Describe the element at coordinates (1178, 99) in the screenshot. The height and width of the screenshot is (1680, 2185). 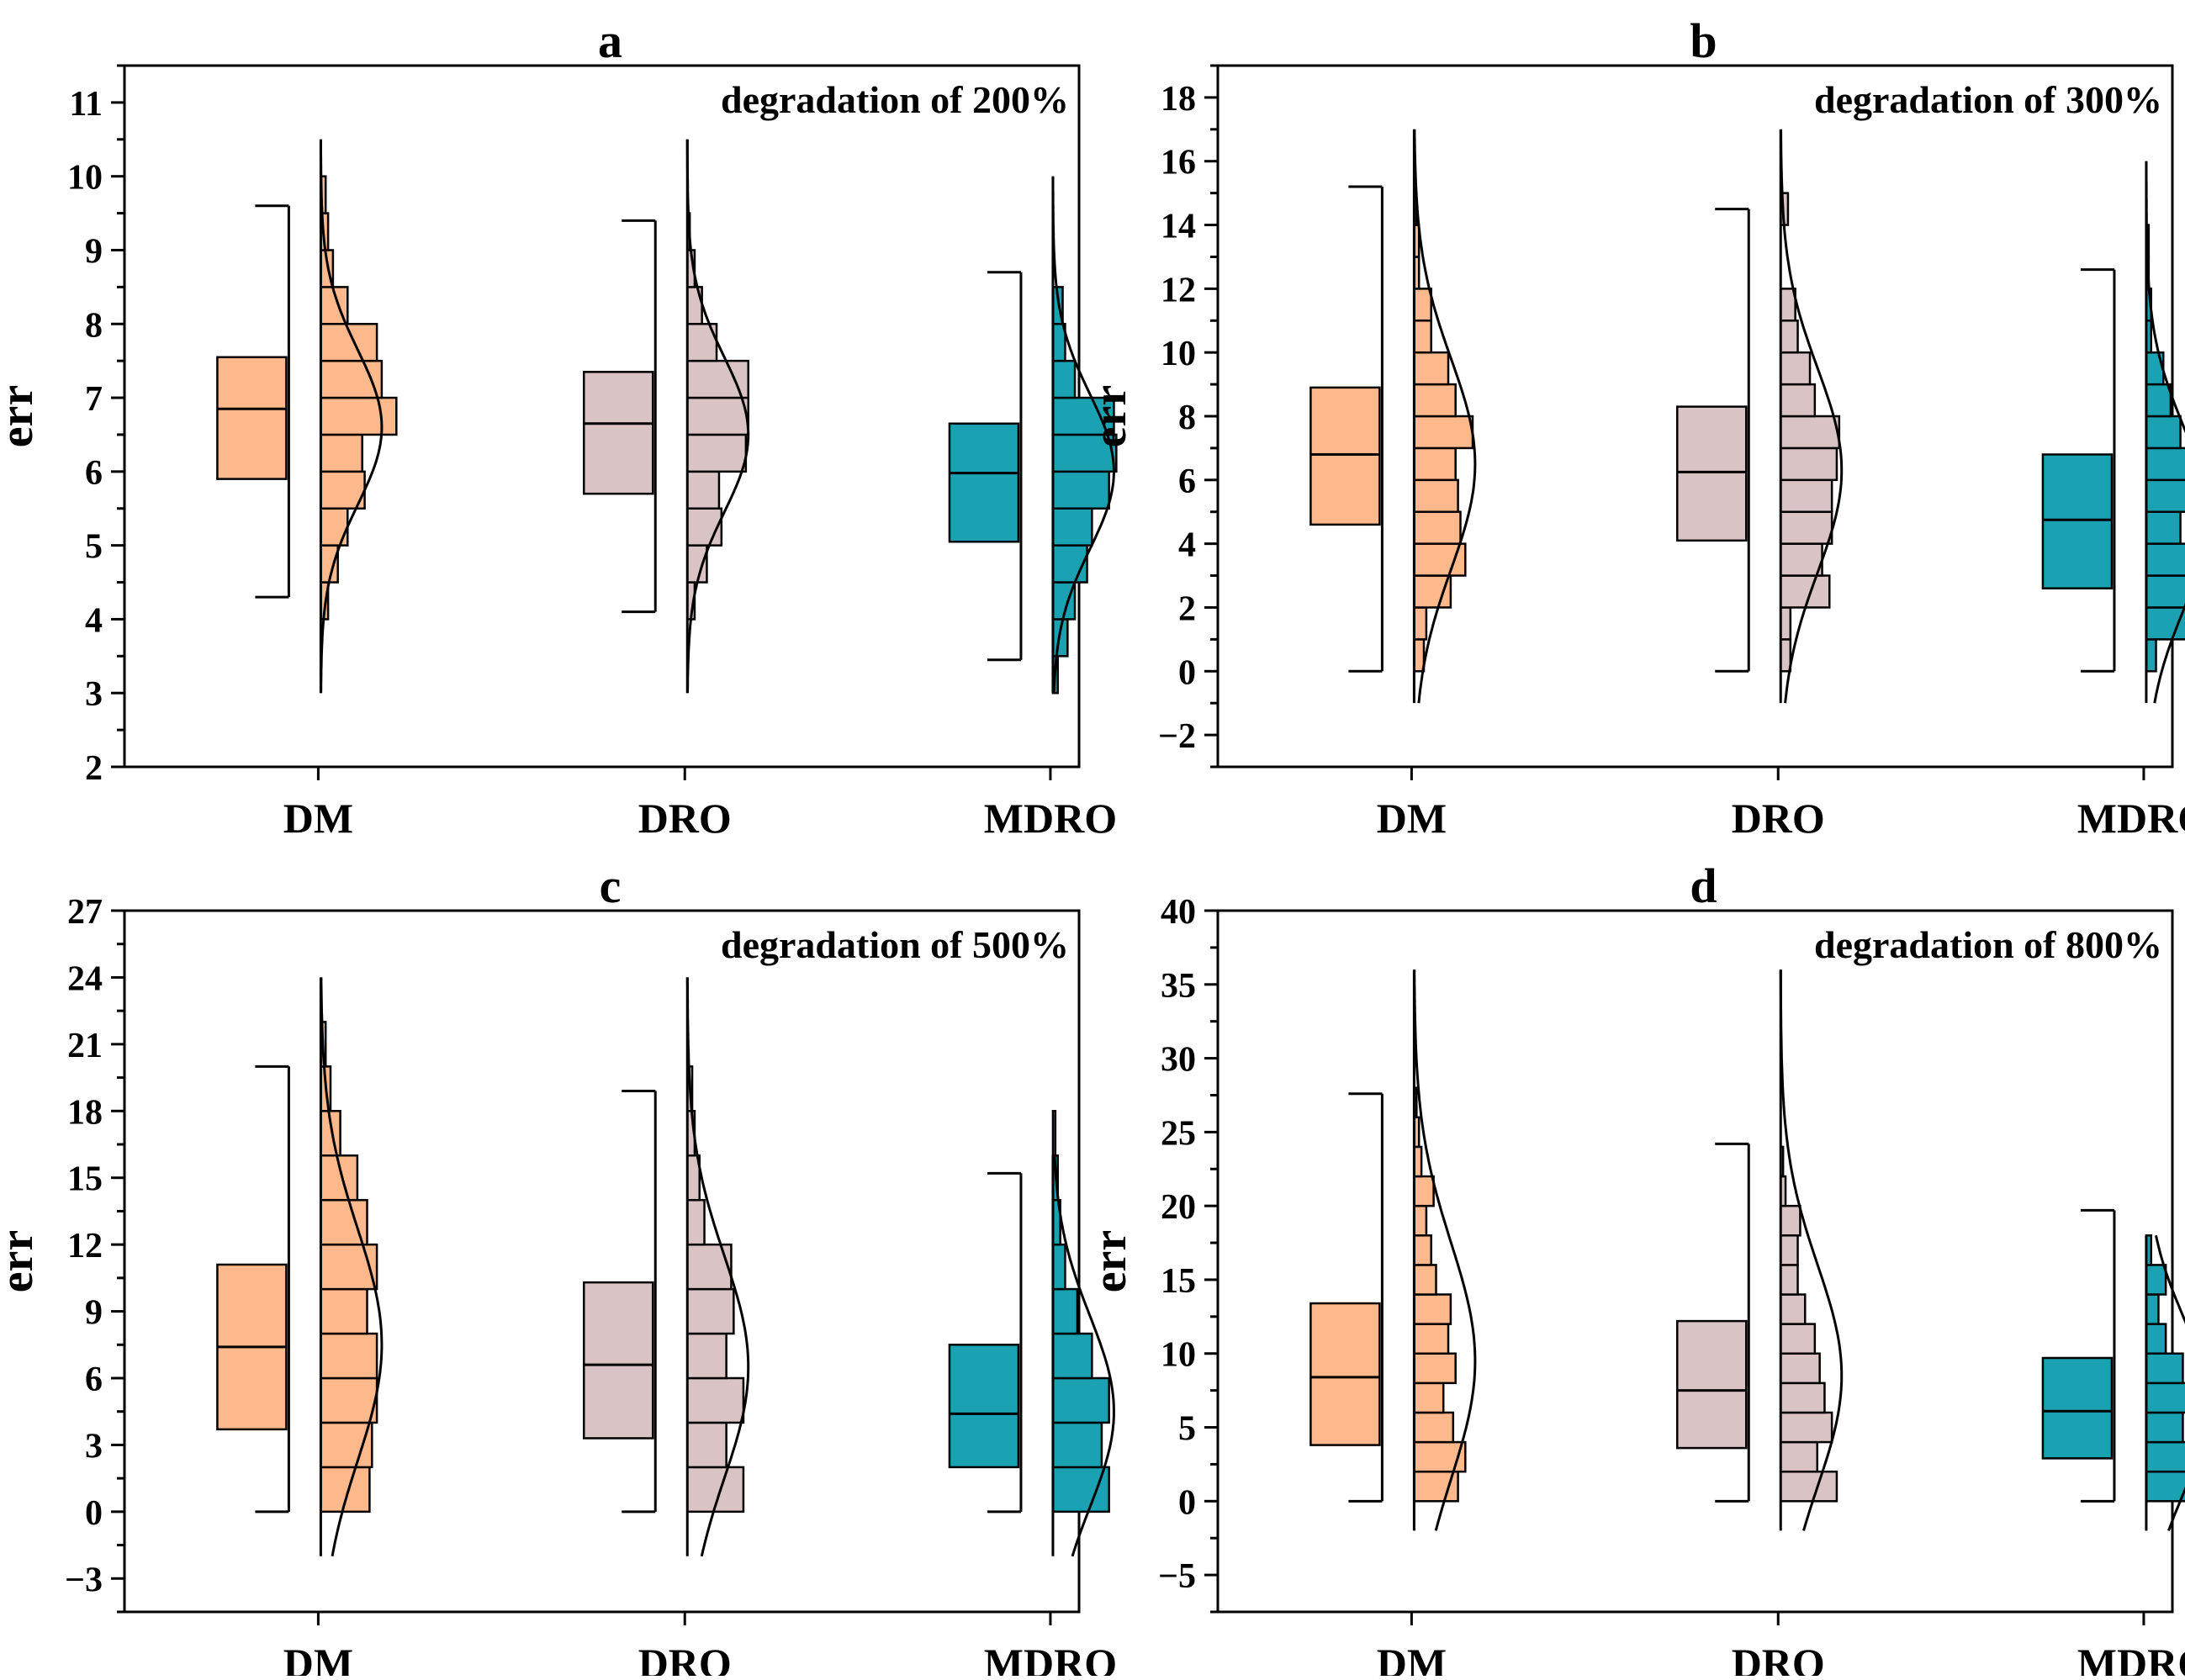
I see `y-tick-label: 18` at that location.